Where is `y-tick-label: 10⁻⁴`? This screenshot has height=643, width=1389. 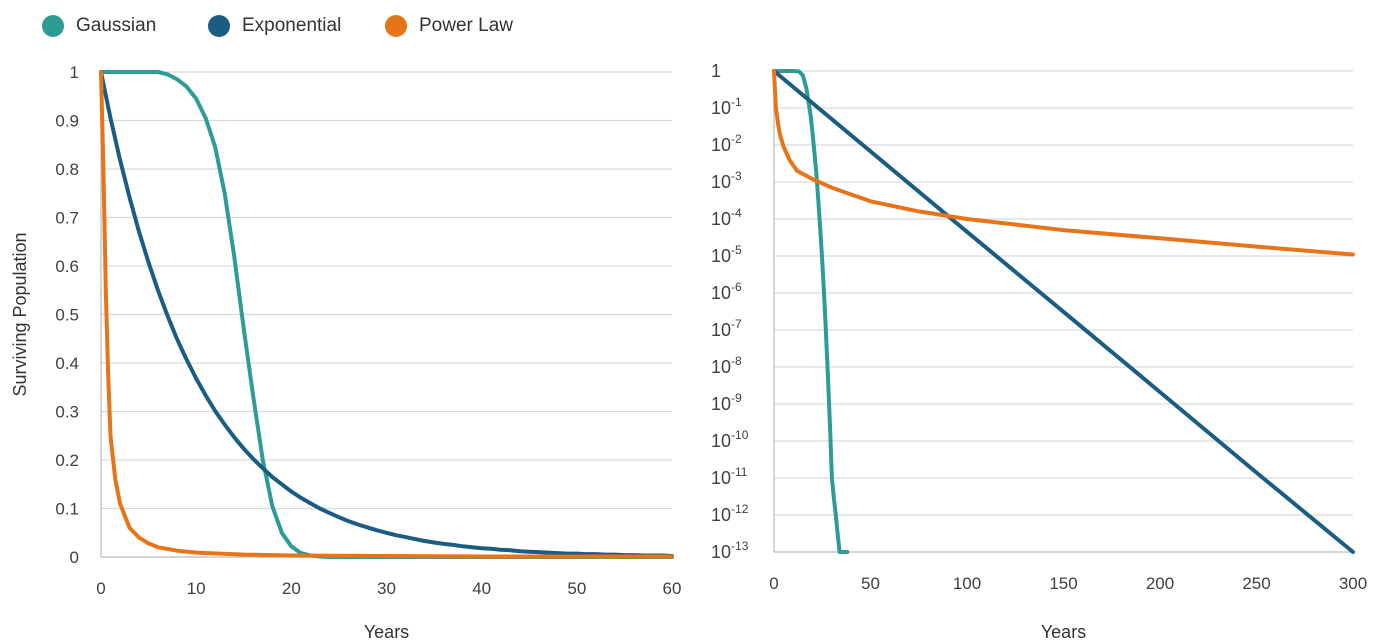
y-tick-label: 10⁻⁴ is located at coordinates (726, 217).